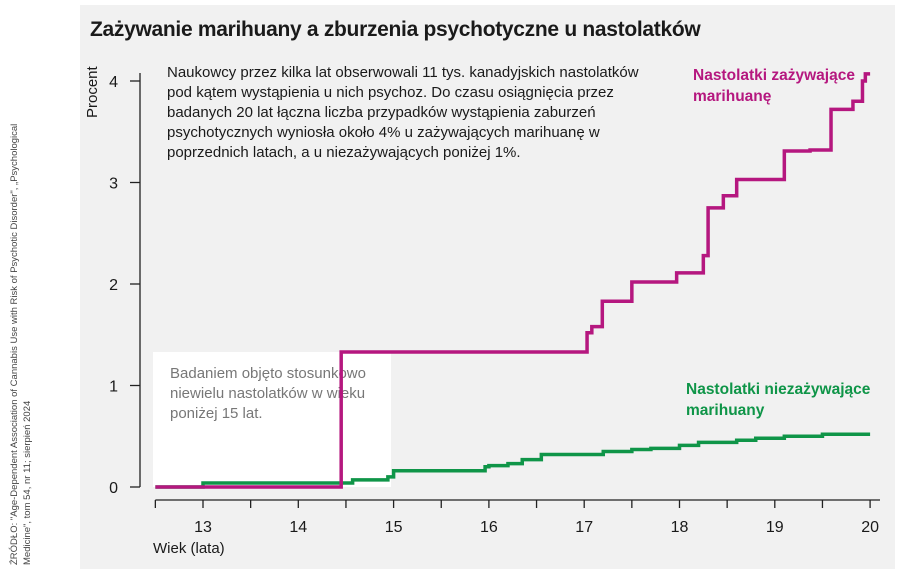 Image resolution: width=900 pixels, height=575 pixels. I want to click on x-tick-label: 19, so click(775, 527).